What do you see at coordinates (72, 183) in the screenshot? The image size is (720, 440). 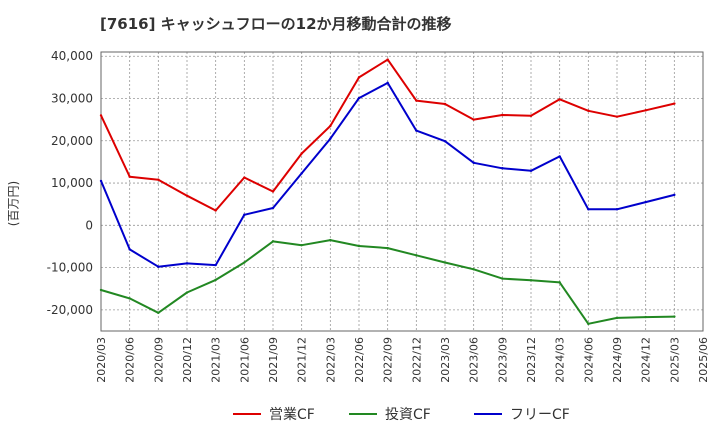 I see `y-tick-label: 10,000` at bounding box center [72, 183].